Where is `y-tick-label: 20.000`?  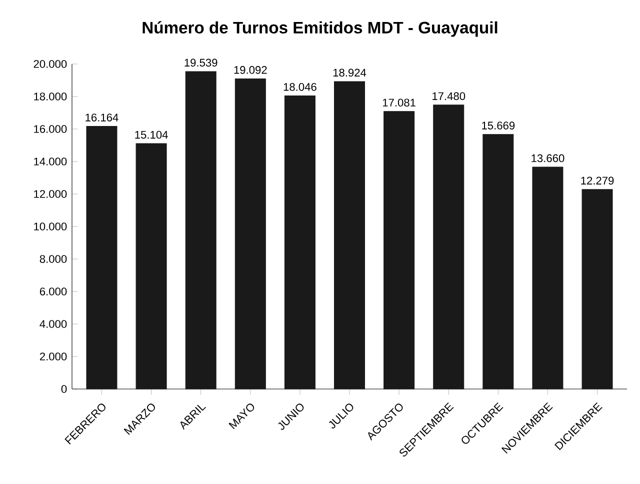
y-tick-label: 20.000 is located at coordinates (50, 64).